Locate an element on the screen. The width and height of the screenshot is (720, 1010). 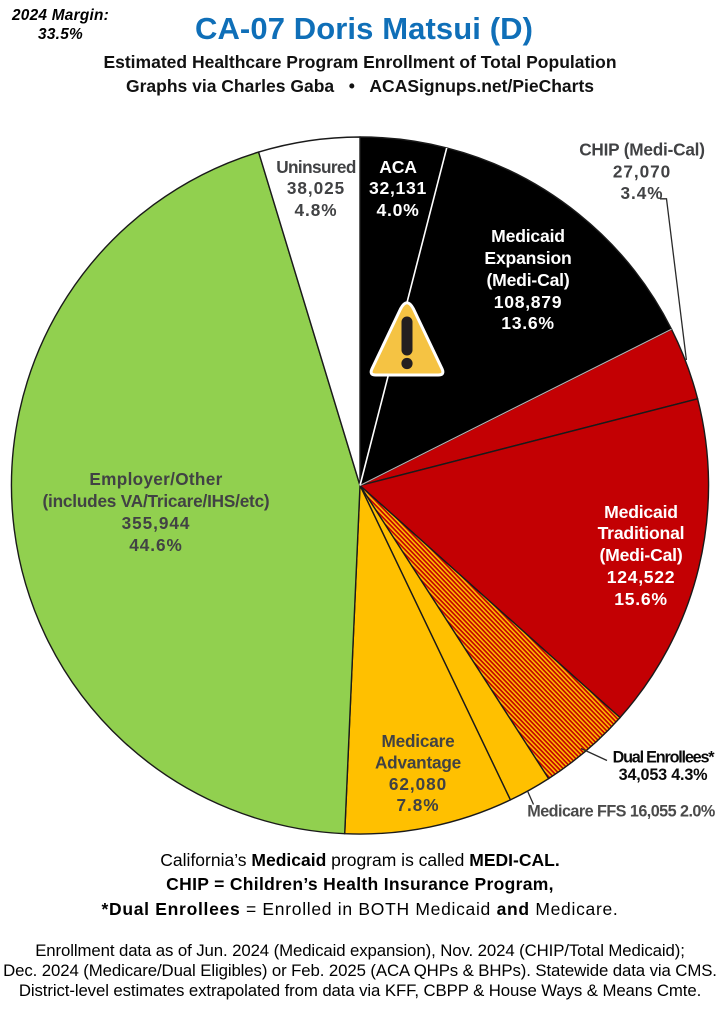
svg-text: Traditional is located at coordinates (641, 533).